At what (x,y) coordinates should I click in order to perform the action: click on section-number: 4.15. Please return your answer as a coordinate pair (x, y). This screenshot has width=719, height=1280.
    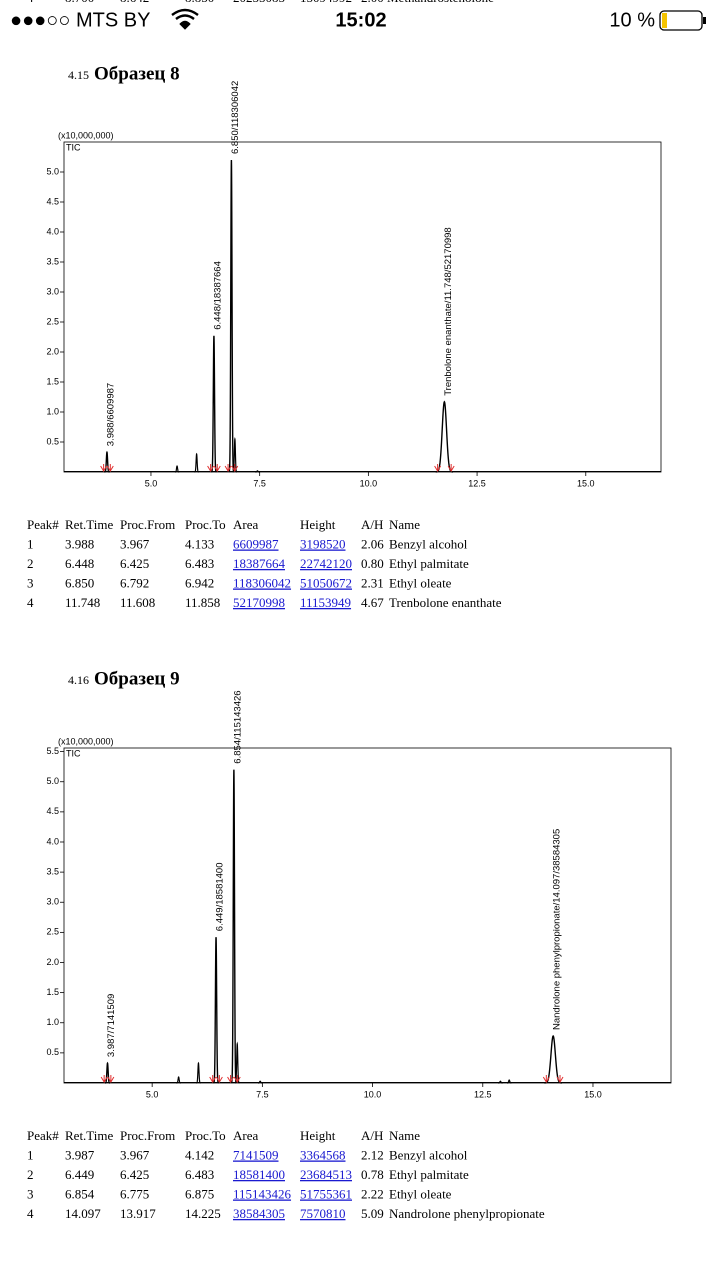
    Looking at the image, I should click on (78, 75).